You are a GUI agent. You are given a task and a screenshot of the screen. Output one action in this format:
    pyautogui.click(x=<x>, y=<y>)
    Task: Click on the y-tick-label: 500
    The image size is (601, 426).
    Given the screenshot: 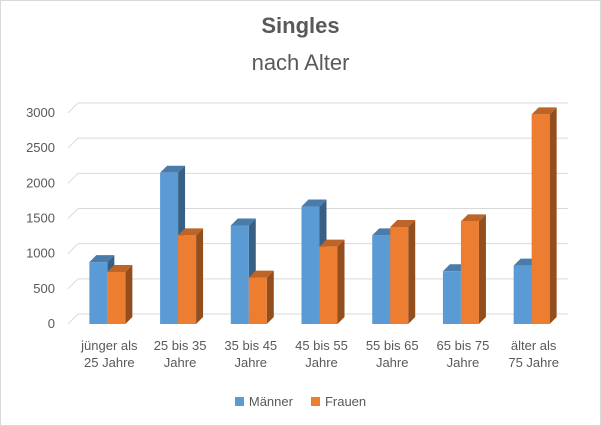 What is the action you would take?
    pyautogui.click(x=44, y=288)
    